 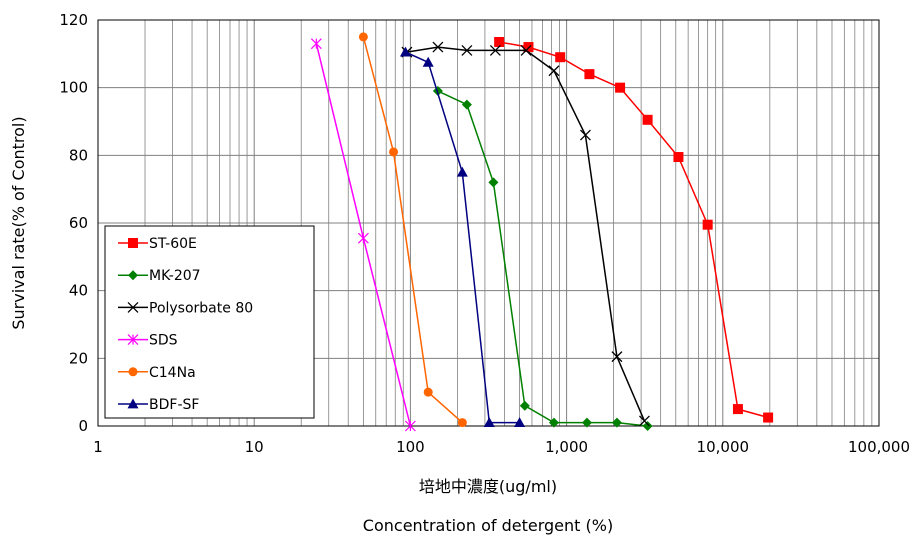 I want to click on y-tick-label: 80, so click(x=78, y=155).